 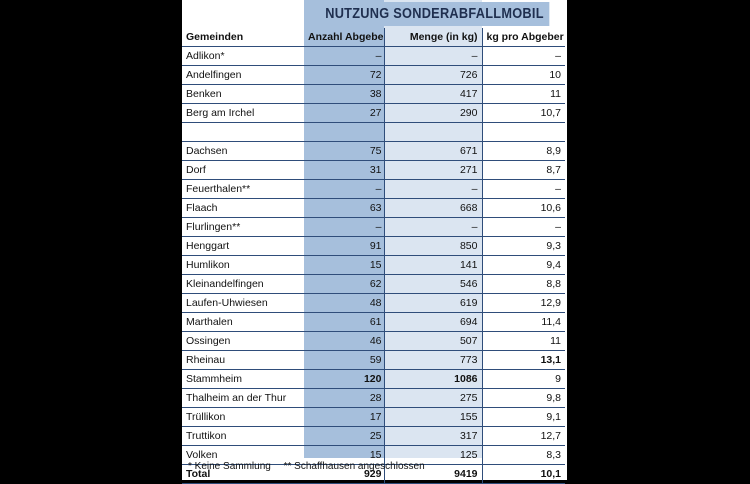 What do you see at coordinates (373, 113) in the screenshot?
I see `table-row: Berg am Irchel 27 290 10,7` at bounding box center [373, 113].